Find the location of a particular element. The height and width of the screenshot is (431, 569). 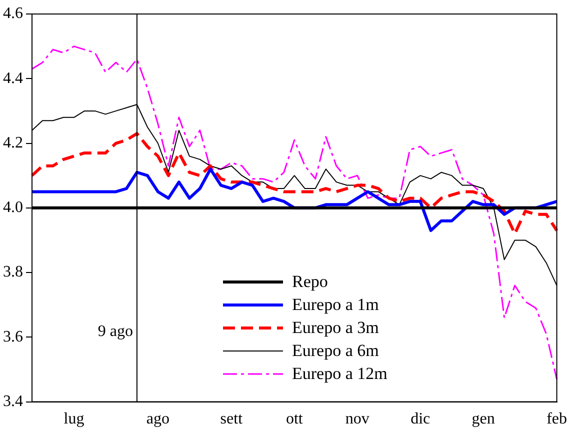

x-tick-label: dic is located at coordinates (420, 419).